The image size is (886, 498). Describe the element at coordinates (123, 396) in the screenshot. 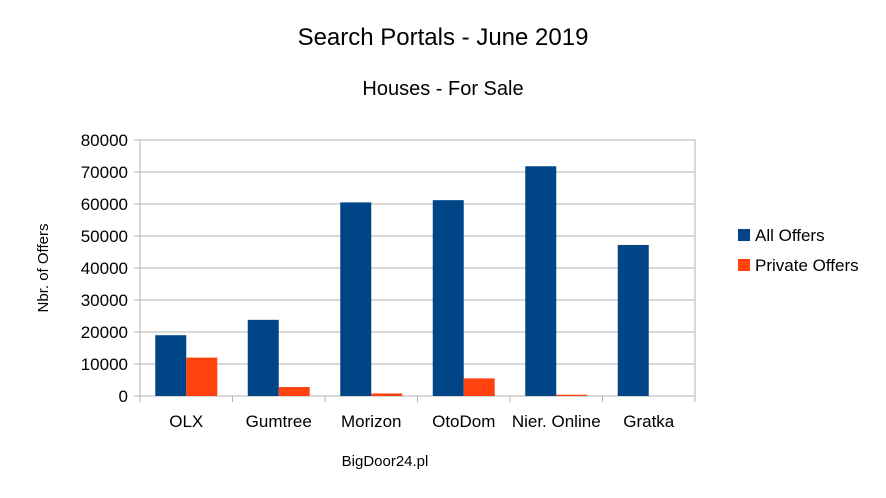

I see `y-tick-label: 0` at that location.